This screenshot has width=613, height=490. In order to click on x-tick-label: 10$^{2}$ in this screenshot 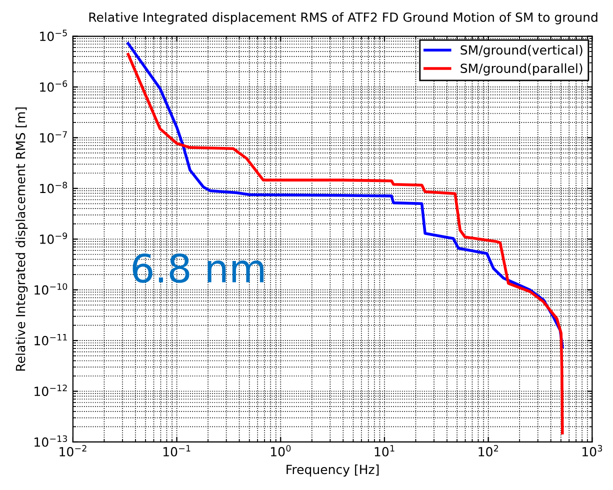, I will do `click(488, 450)`.